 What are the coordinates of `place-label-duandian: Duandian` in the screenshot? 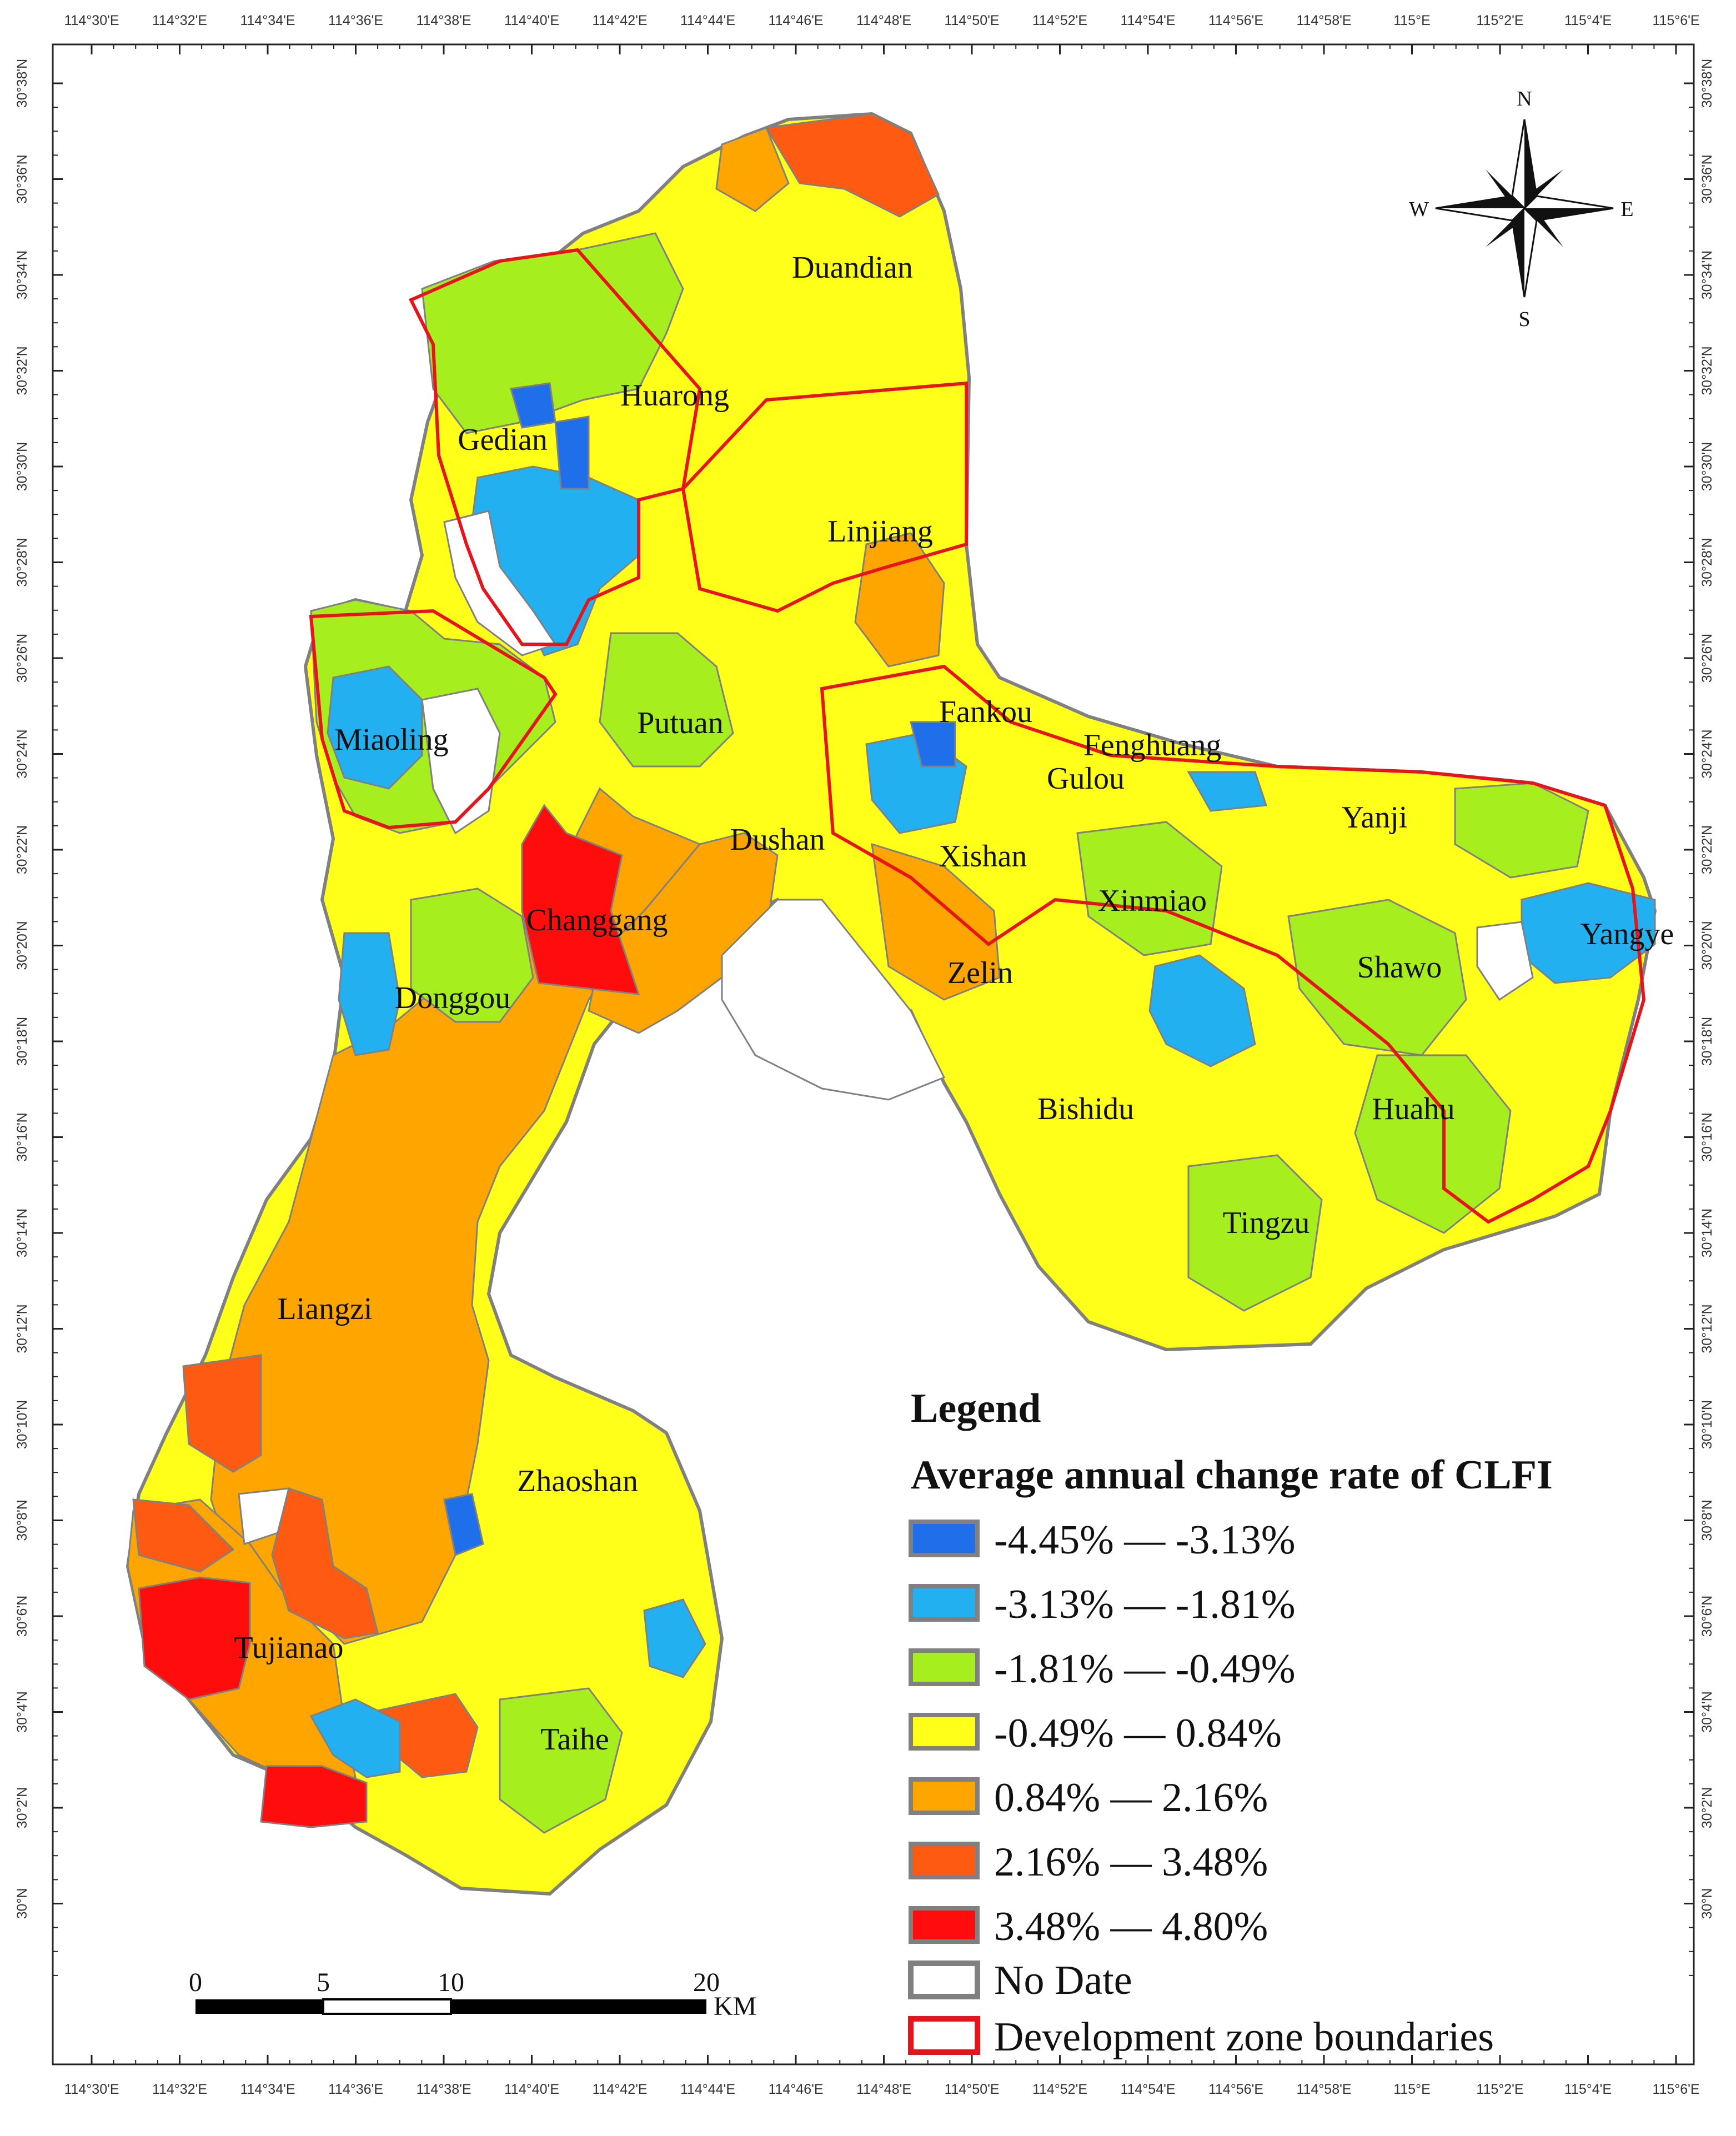 It's located at (852, 267).